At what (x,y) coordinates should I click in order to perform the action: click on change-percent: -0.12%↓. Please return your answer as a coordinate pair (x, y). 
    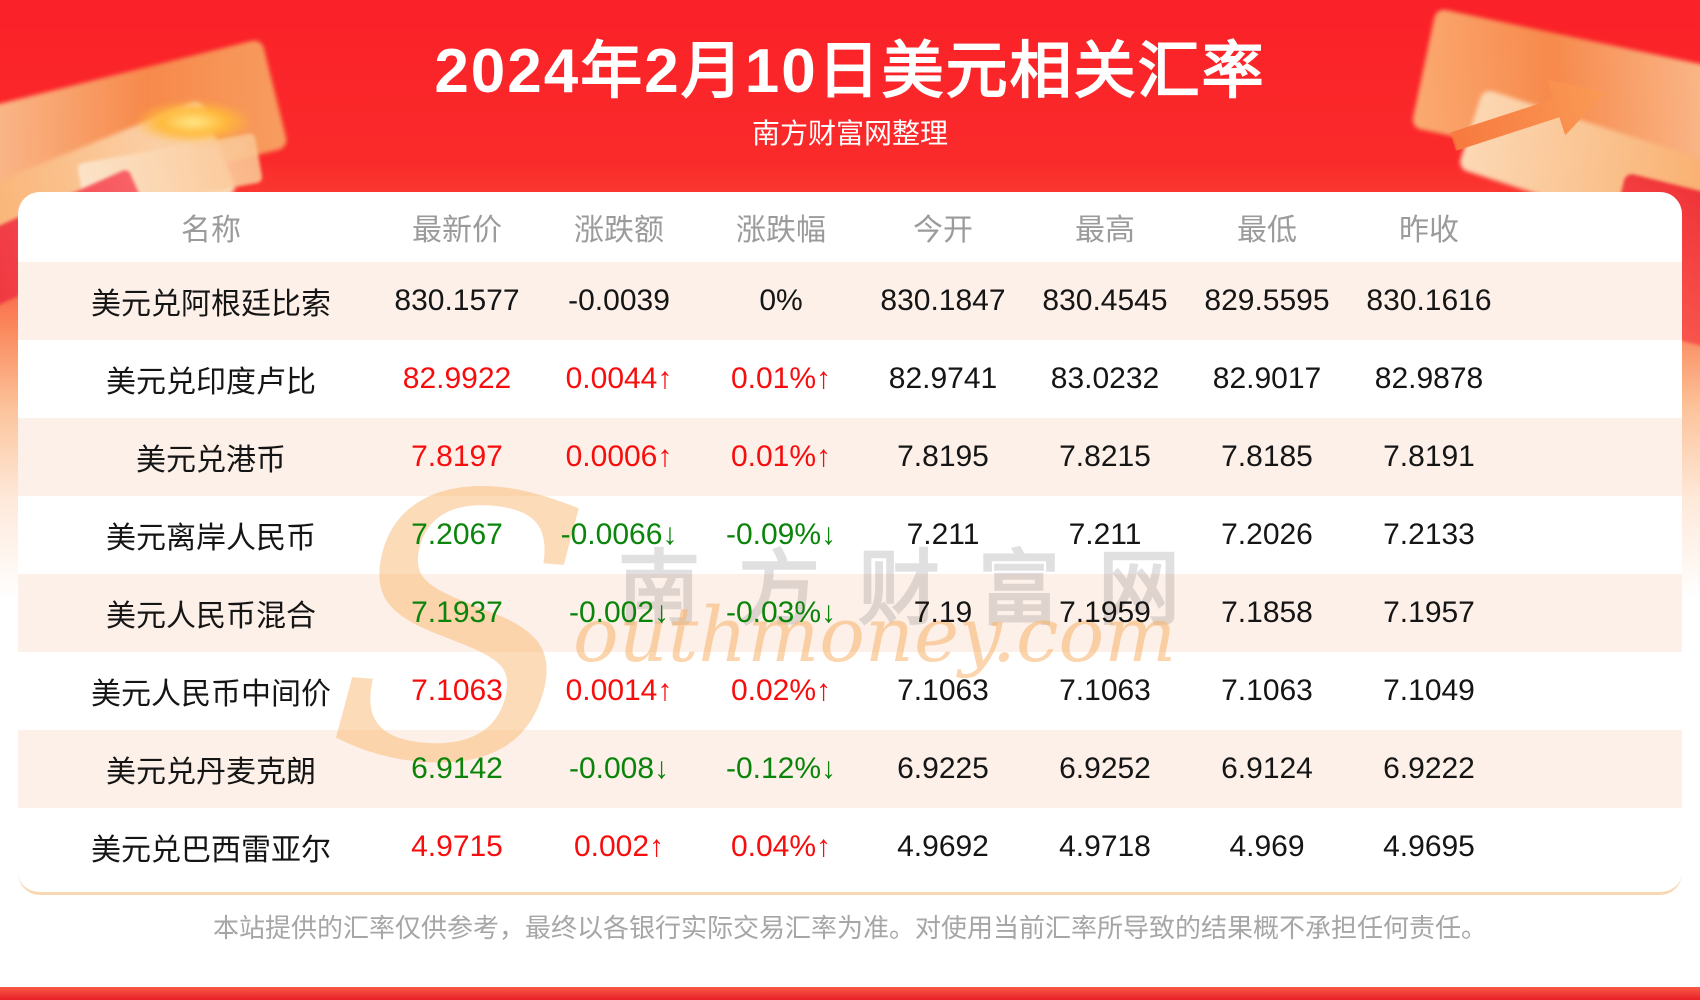
    Looking at the image, I should click on (781, 768).